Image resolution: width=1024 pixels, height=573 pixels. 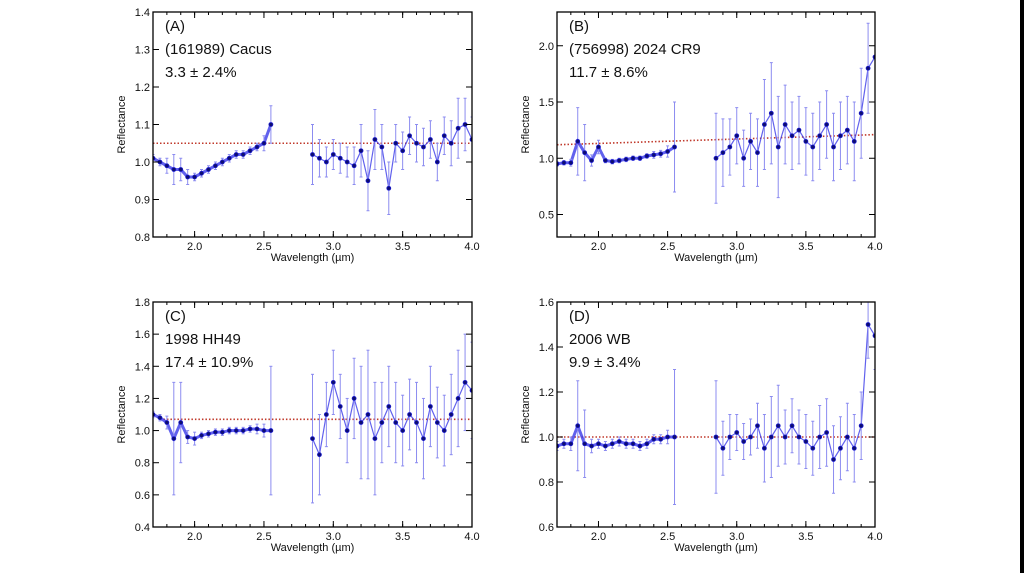 I want to click on object-name: (161989) Cacus, so click(x=218, y=49).